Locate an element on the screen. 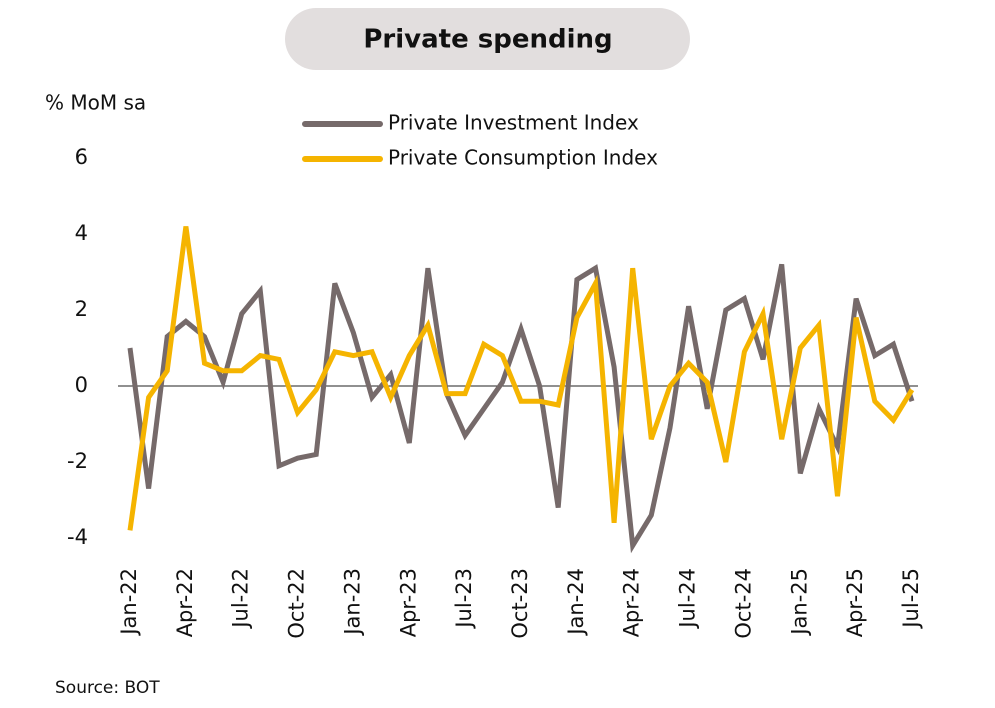 Image resolution: width=995 pixels, height=708 pixels. y-tick-label: 2 is located at coordinates (81, 309).